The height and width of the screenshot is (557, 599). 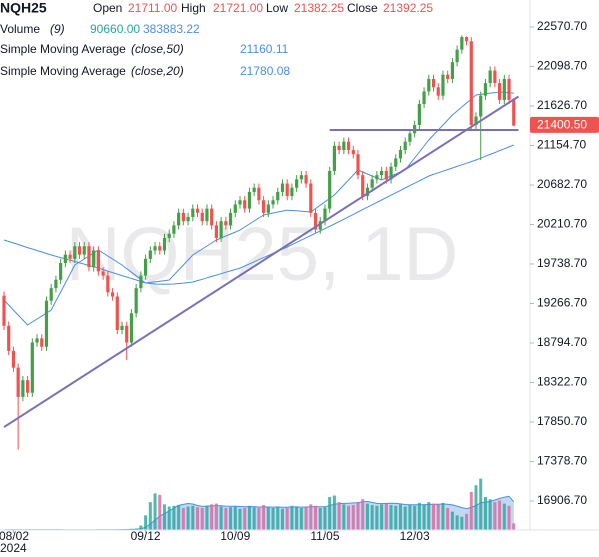 What do you see at coordinates (408, 8) in the screenshot?
I see `ohlc-value: 21392.25` at bounding box center [408, 8].